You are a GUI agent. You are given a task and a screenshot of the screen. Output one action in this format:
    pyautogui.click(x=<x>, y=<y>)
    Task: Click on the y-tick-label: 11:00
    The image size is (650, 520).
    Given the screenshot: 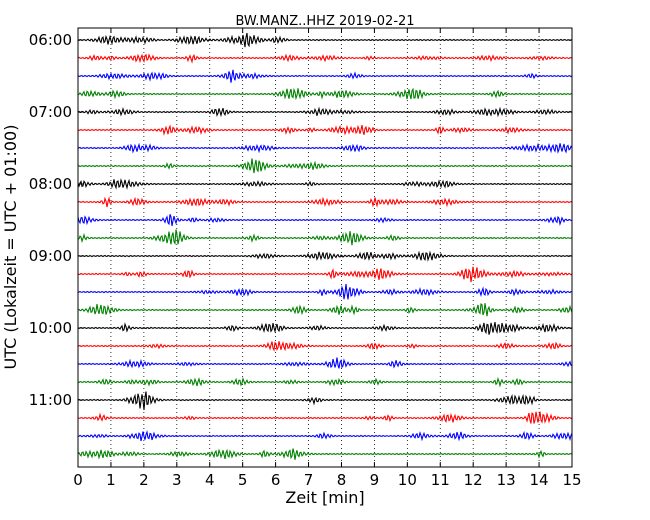 What is the action you would take?
    pyautogui.click(x=50, y=400)
    